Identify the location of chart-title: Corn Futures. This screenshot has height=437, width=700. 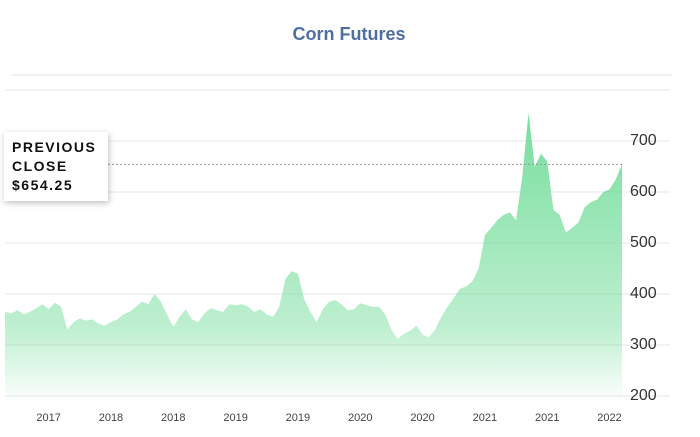
(348, 34).